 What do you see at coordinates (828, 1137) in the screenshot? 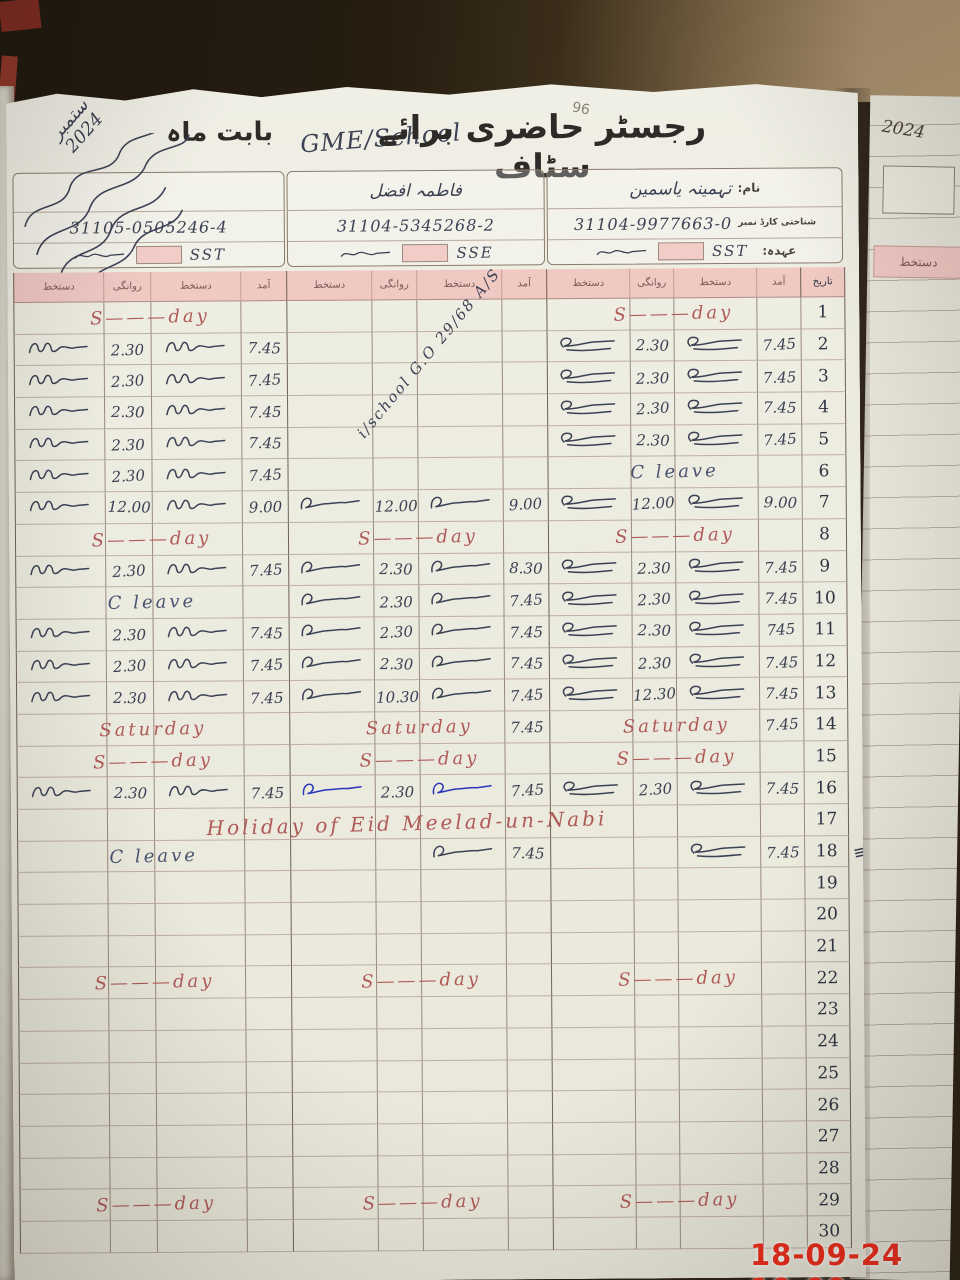
I see `cell-date: 27` at bounding box center [828, 1137].